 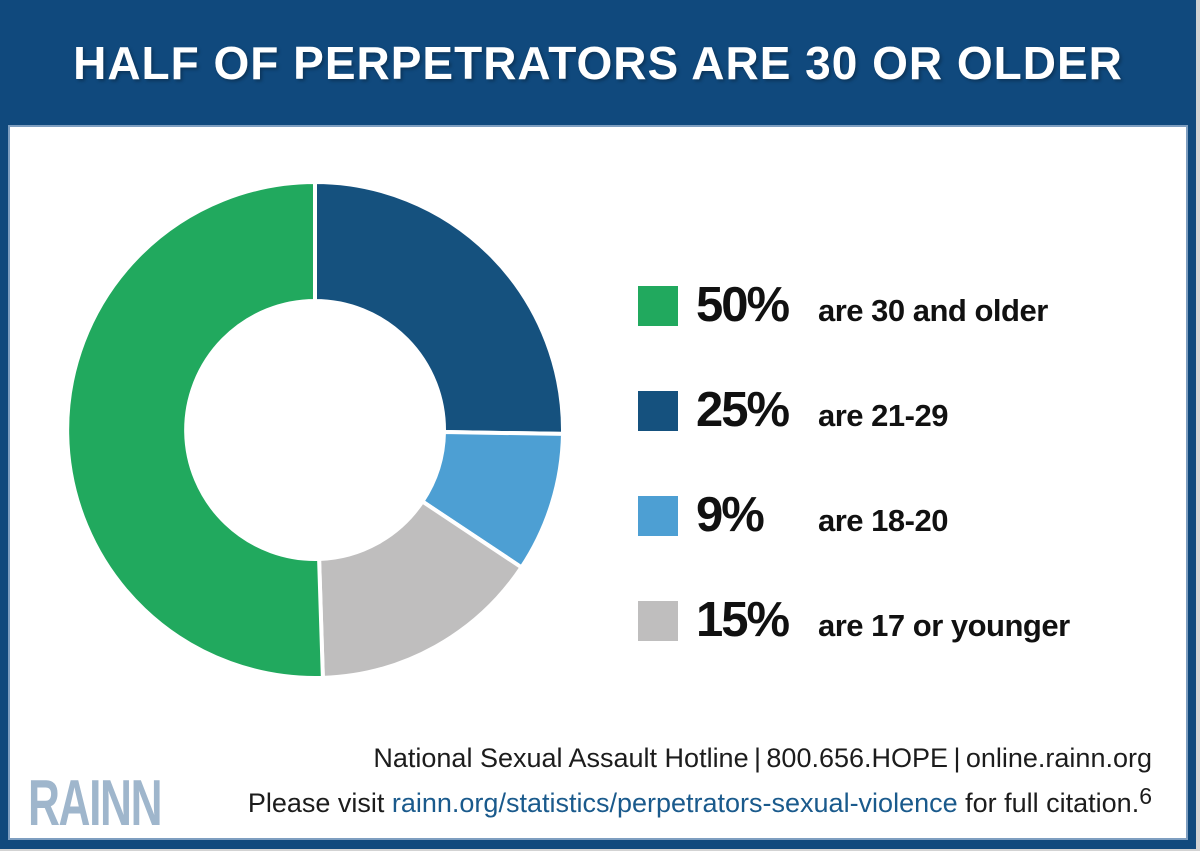 I want to click on legend-row: 50% are 30 and older, so click(x=854, y=305).